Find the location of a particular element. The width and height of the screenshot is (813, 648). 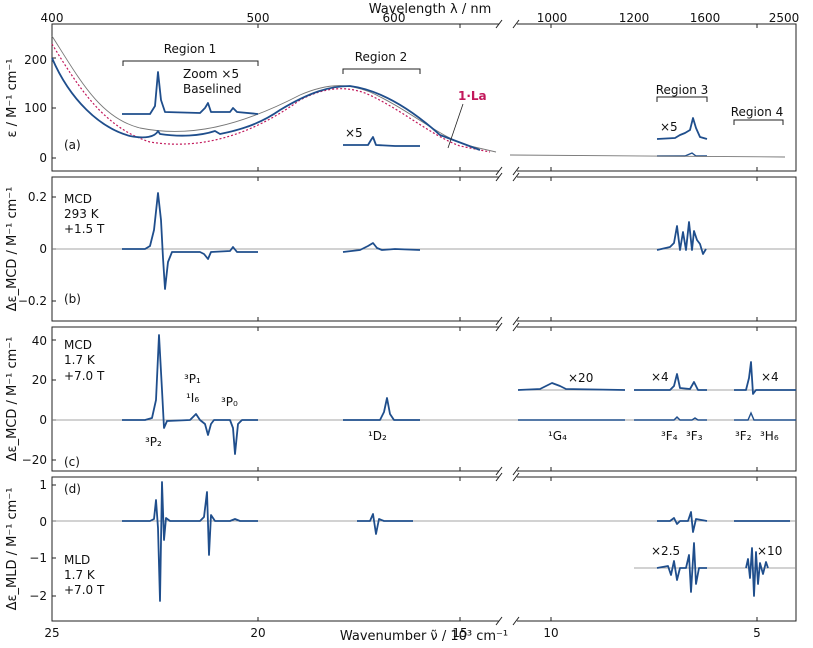

panel-d-region4-zoom-trace is located at coordinates (757, 572).